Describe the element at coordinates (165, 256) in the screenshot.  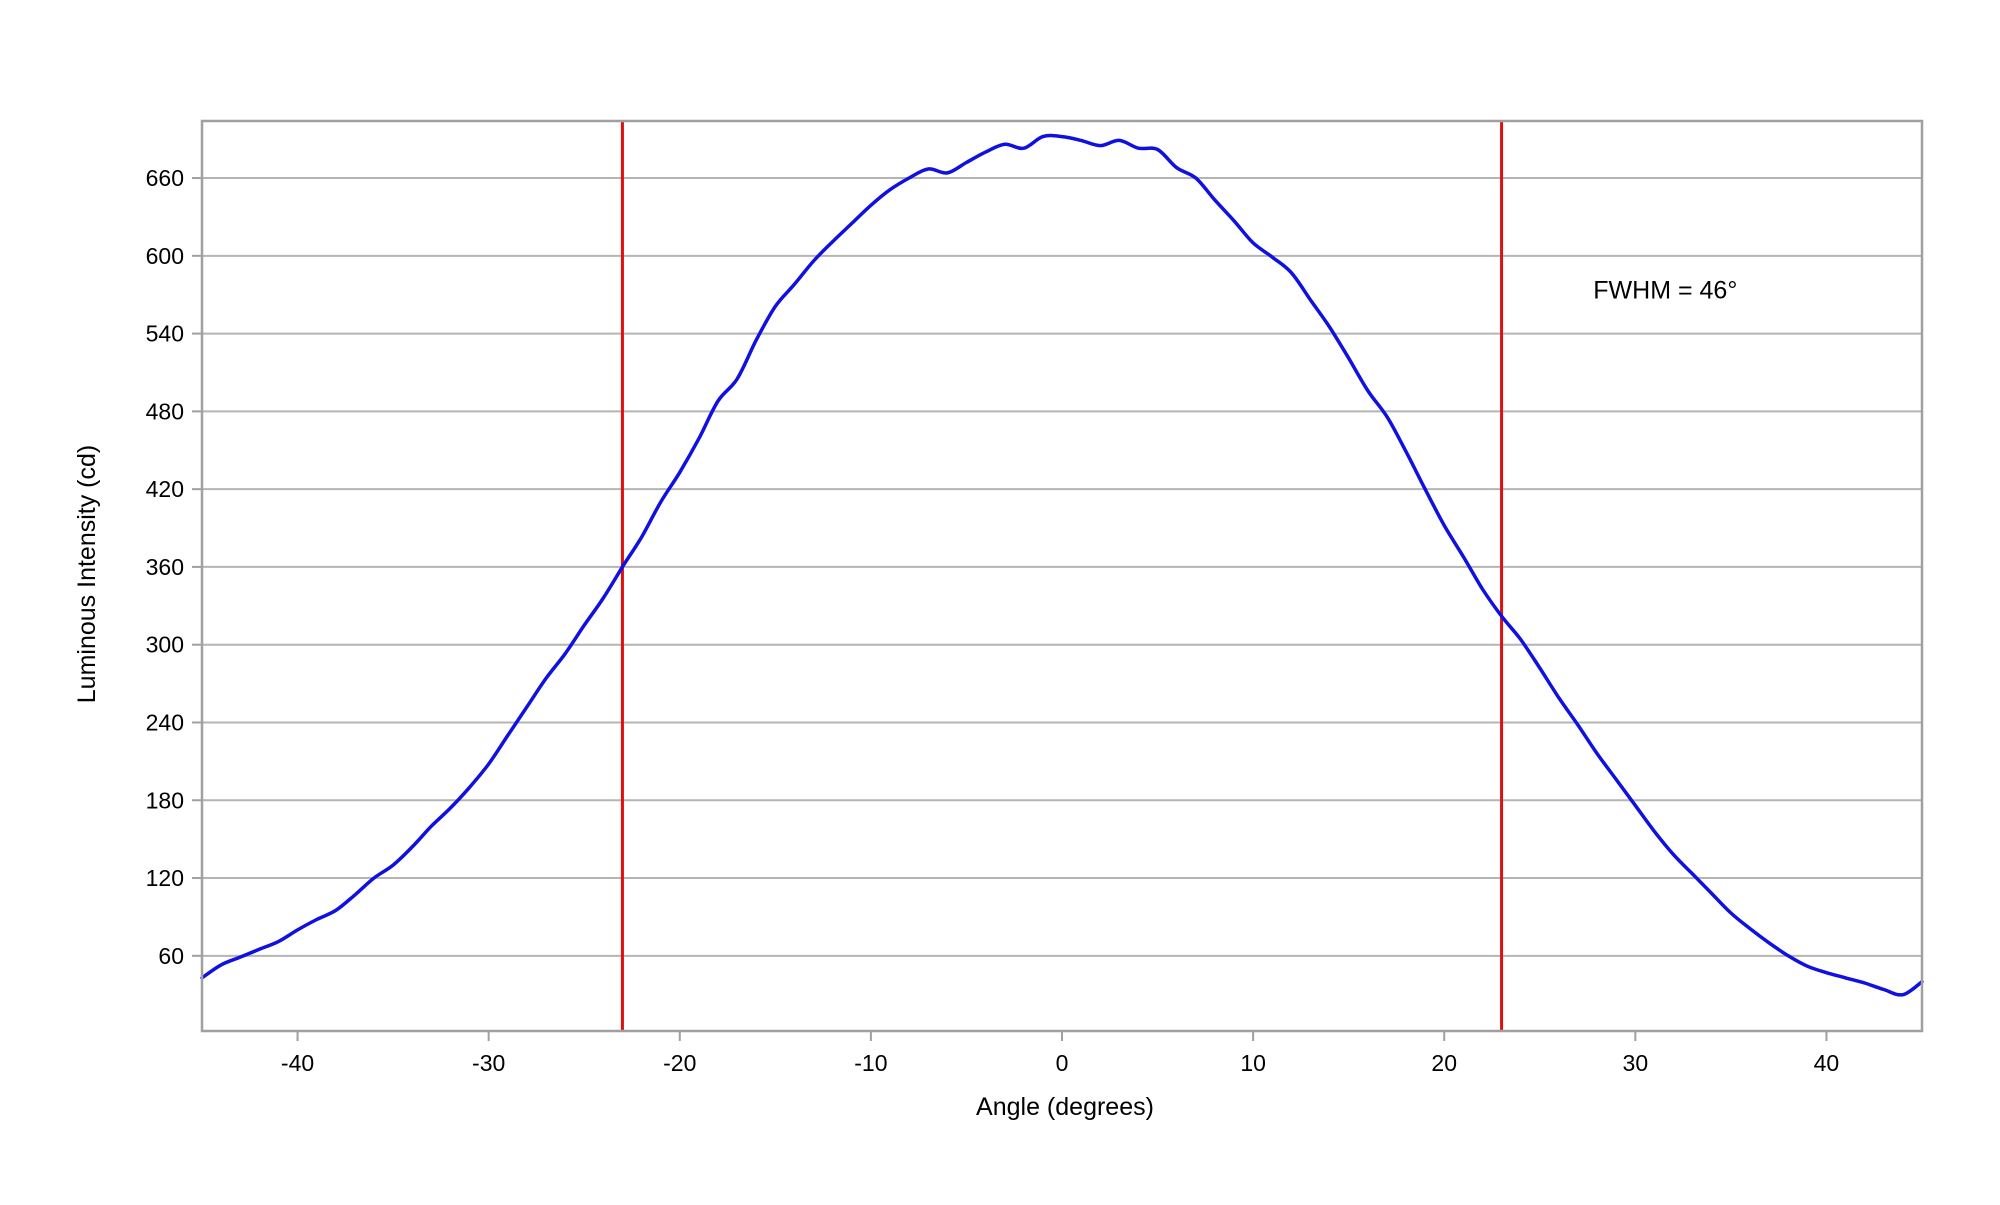
I see `y-tick-label: 600` at that location.